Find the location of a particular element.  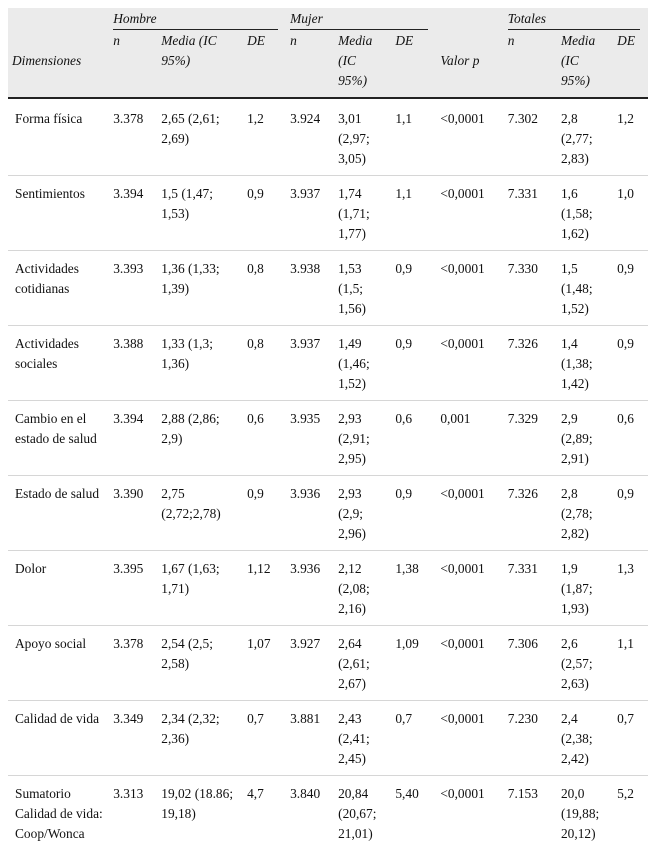

cell-hombre-n: 3.390 is located at coordinates (133, 513).